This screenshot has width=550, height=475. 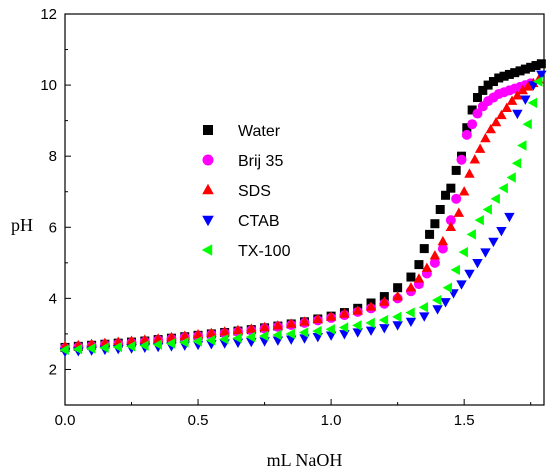 What do you see at coordinates (254, 191) in the screenshot?
I see `legend-label-sds: SDS` at bounding box center [254, 191].